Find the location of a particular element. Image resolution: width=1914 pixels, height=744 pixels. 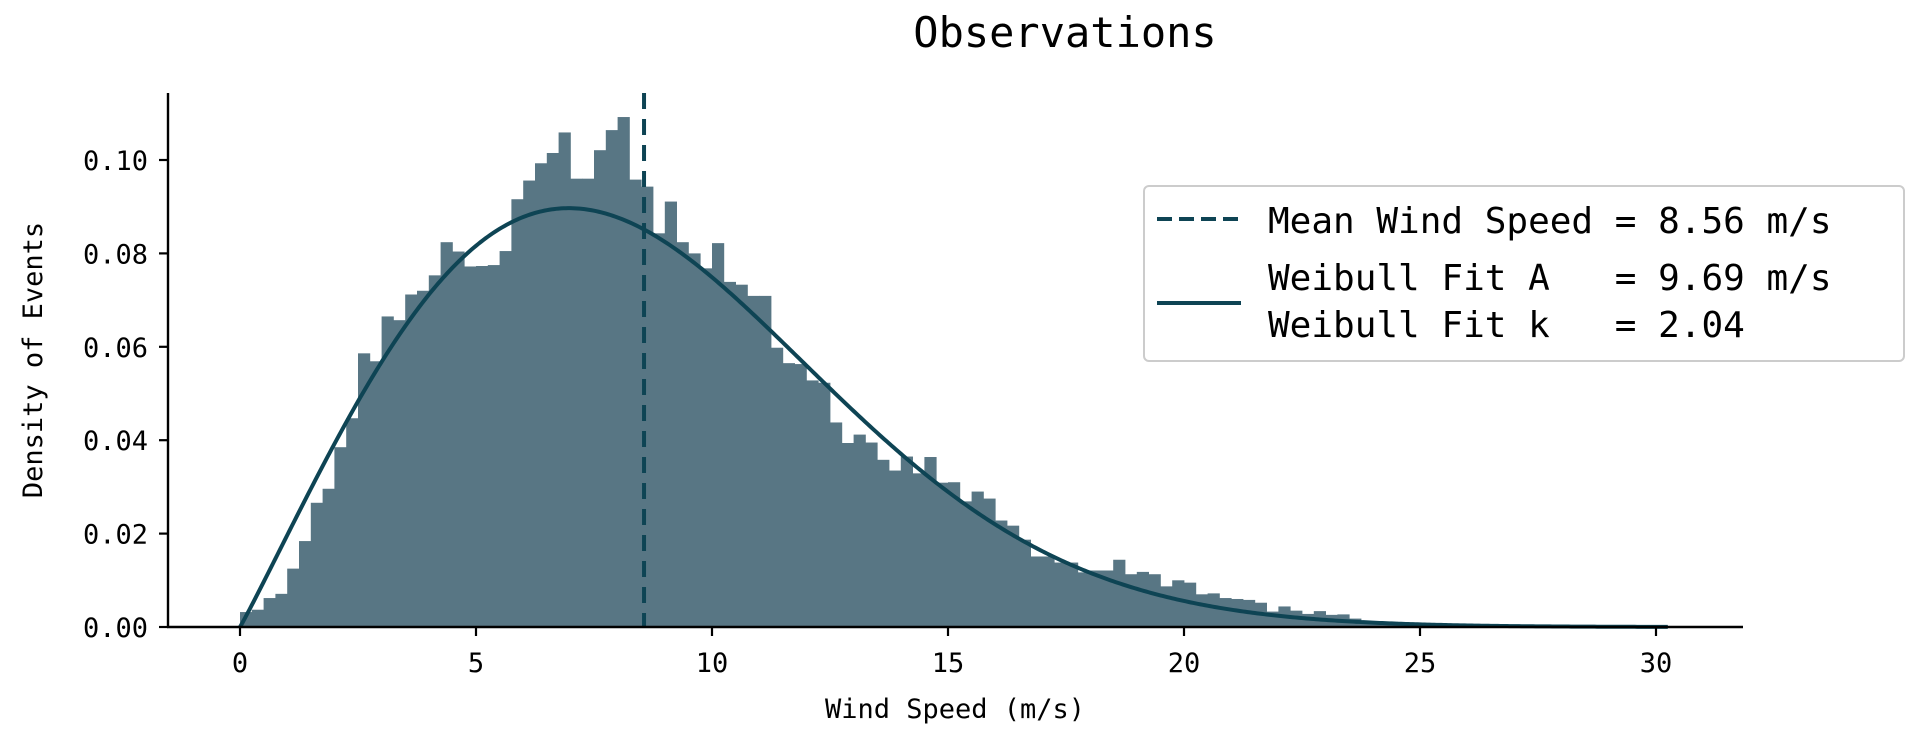

legend-label-mean: Mean Wind Speed = 8.56 m/s is located at coordinates (1550, 221).